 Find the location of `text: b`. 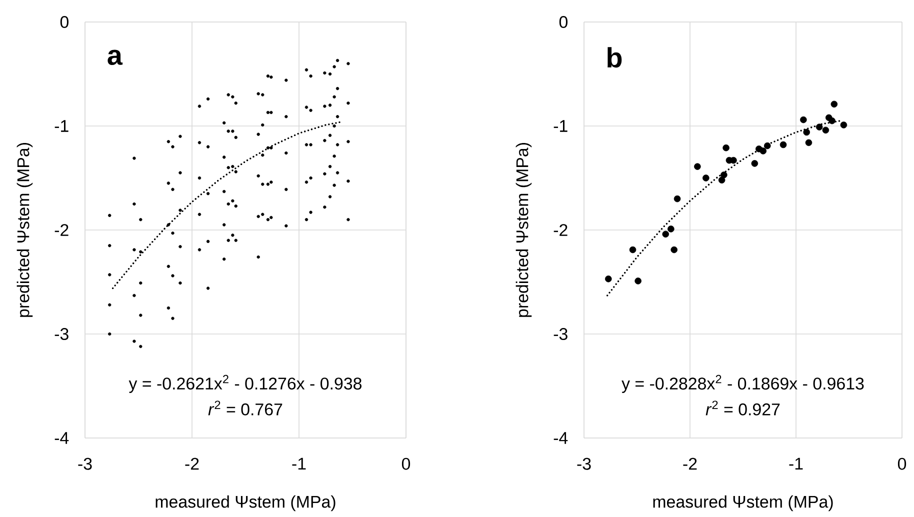

text: b is located at coordinates (615, 57).